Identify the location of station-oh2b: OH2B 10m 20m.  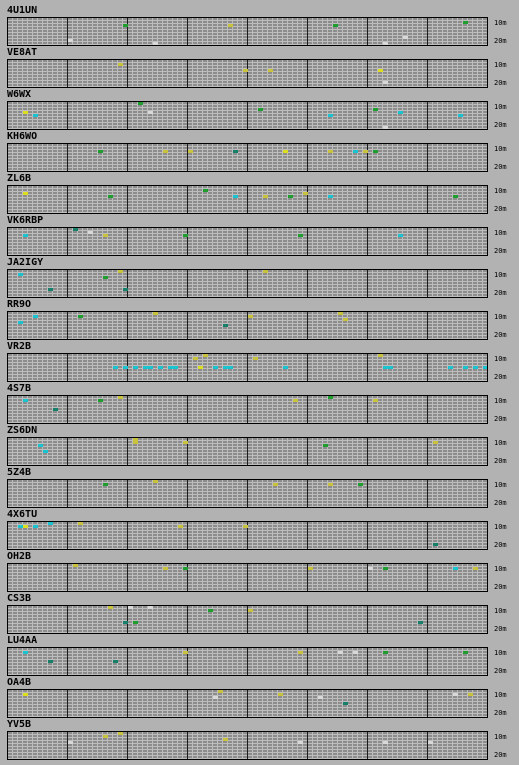
(259, 572).